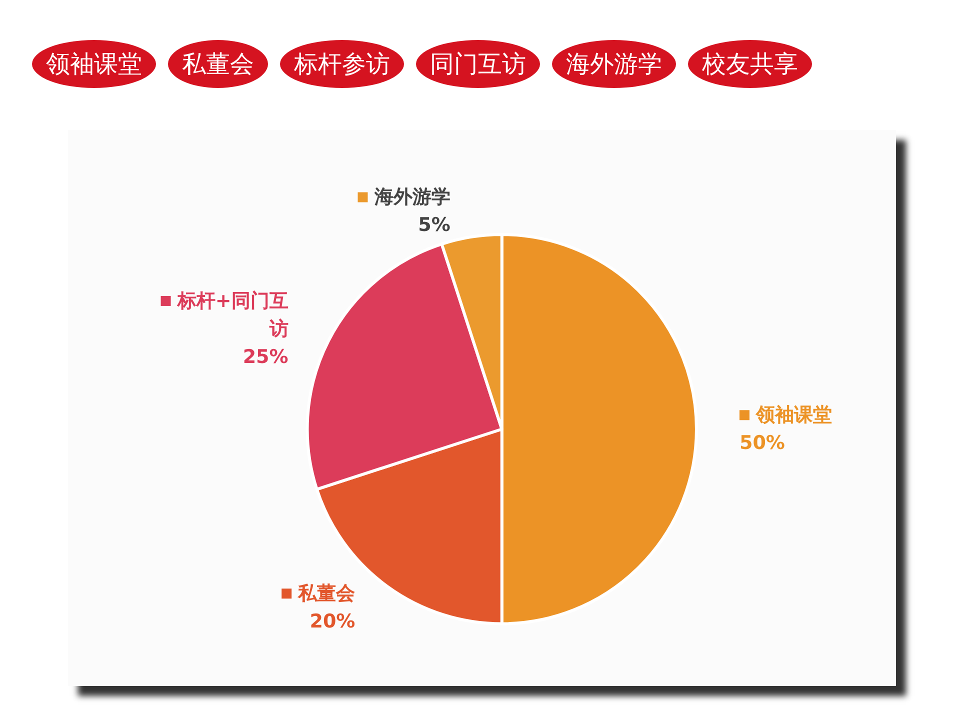  Describe the element at coordinates (434, 225) in the screenshot. I see `data-label: 5%` at that location.